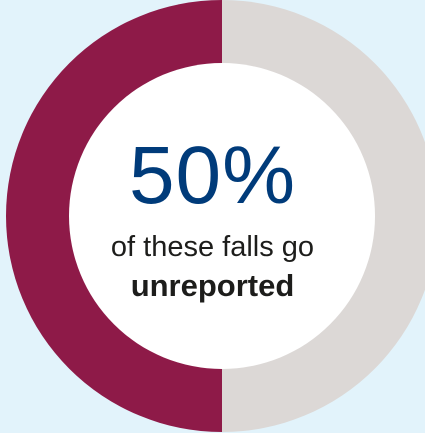  I want to click on percent-value: 50%, so click(212, 175).